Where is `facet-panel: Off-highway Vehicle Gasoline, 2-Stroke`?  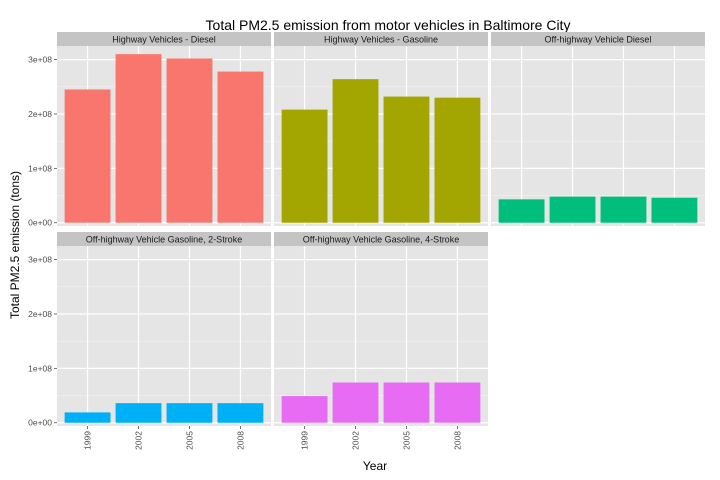 facet-panel: Off-highway Vehicle Gasoline, 2-Stroke is located at coordinates (164, 329).